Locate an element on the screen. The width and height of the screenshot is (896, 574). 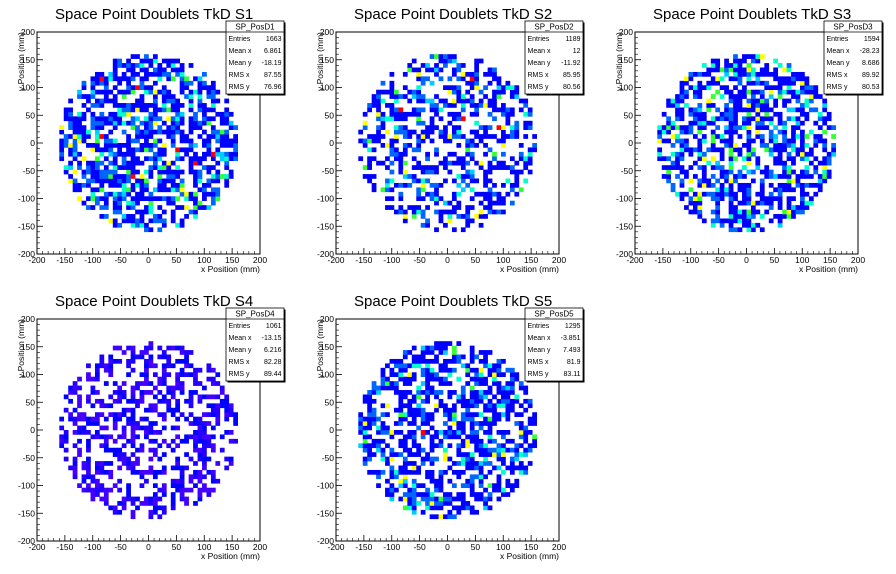
stats-row-label: Mean x is located at coordinates (240, 51).